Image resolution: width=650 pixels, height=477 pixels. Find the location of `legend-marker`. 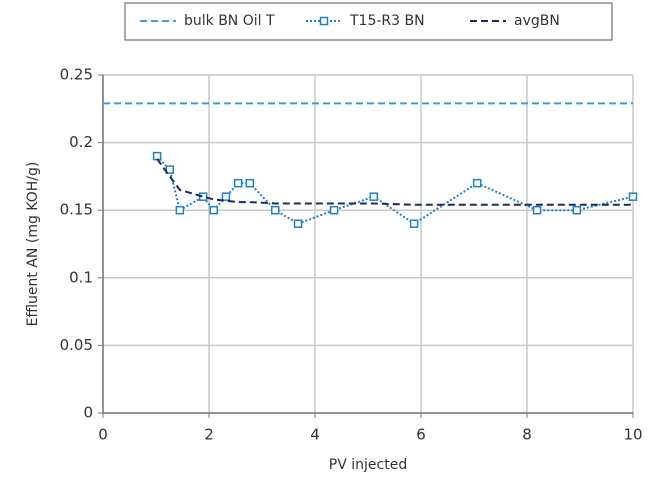

legend-marker is located at coordinates (324, 21).